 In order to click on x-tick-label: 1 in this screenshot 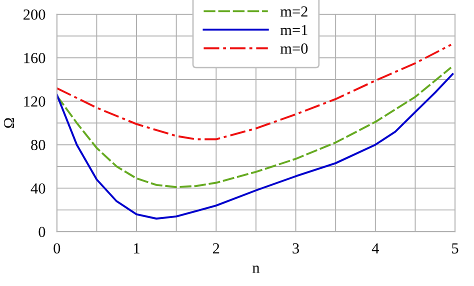, I will do `click(137, 248)`.